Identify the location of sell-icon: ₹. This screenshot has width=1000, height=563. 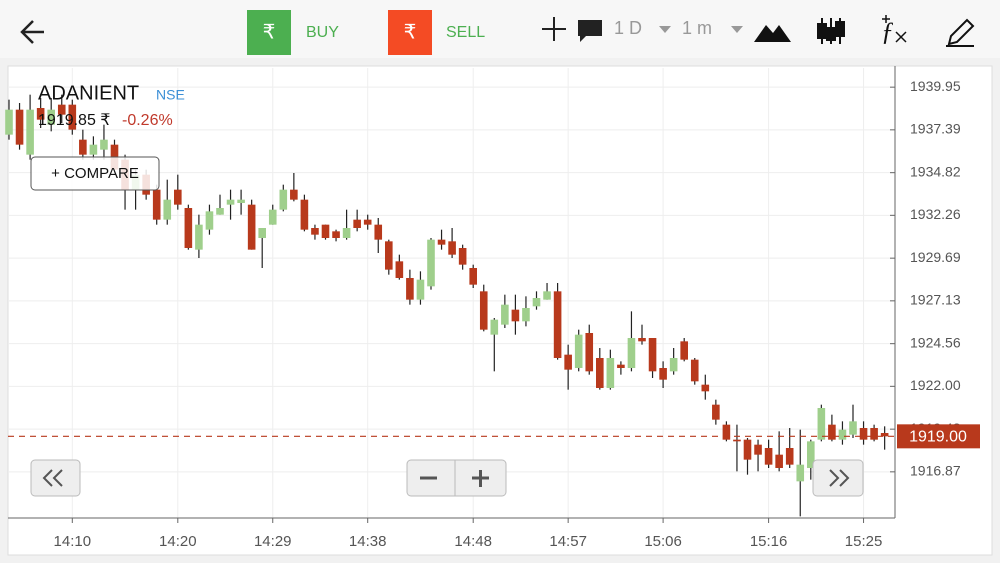
(410, 32).